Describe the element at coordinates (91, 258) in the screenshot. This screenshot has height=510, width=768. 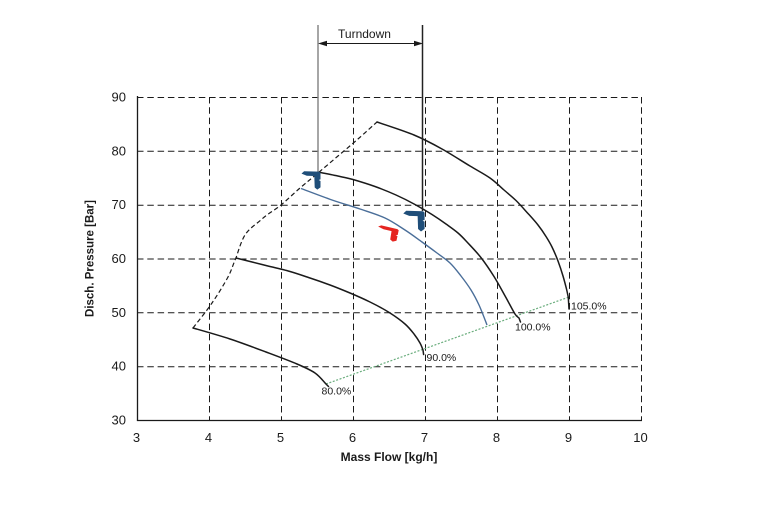
I see `svg-text: Disch. Pressure [Bar]` at that location.